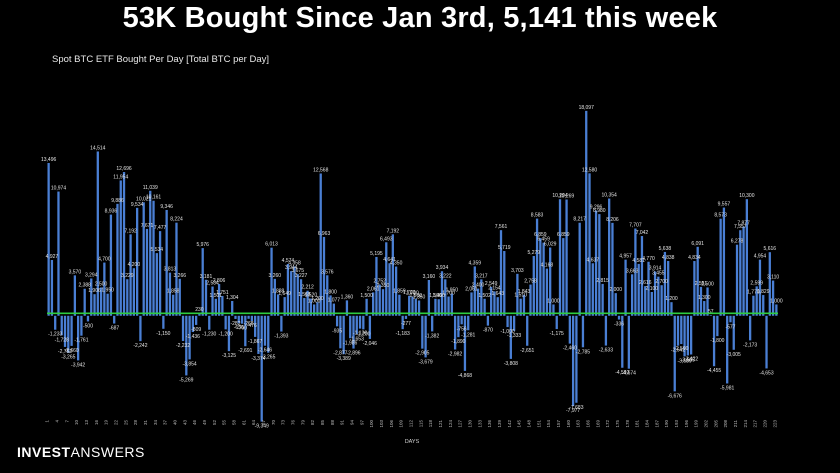 The image size is (840, 473). Describe the element at coordinates (617, 424) in the screenshot. I see `x-tick-label: 175` at that location.